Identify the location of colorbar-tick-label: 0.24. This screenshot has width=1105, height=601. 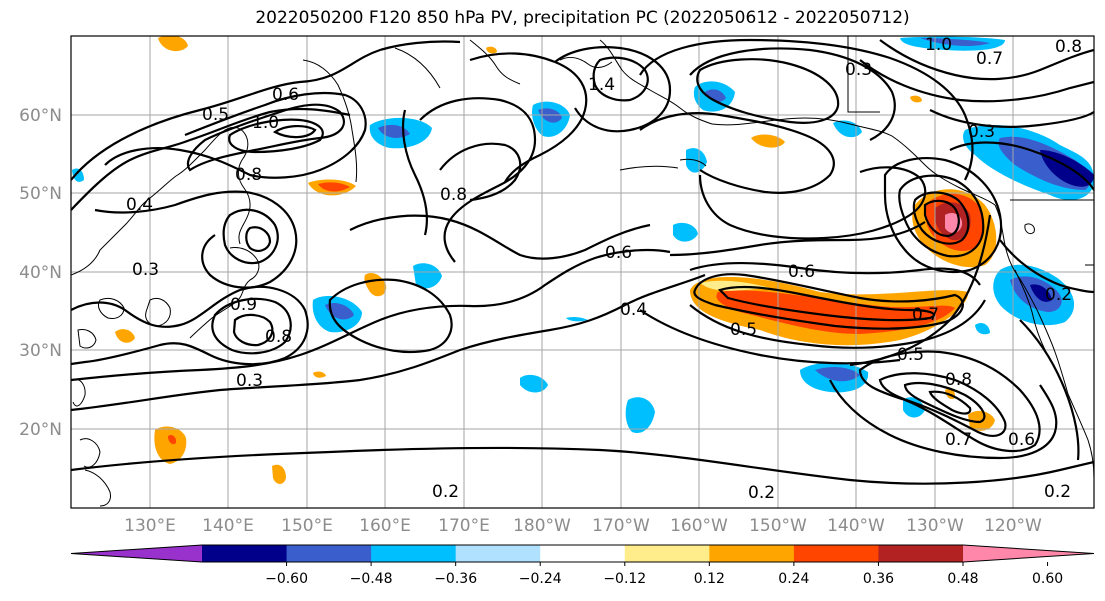
(793, 579).